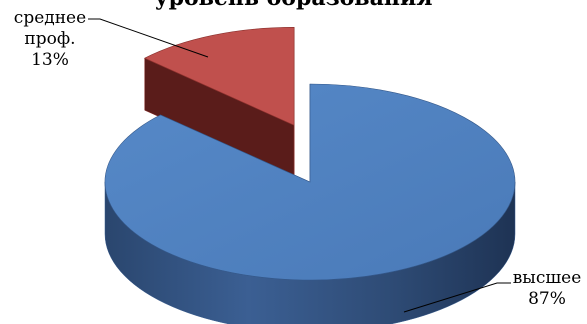 The image size is (587, 324). I want to click on slice-label-text-line-1: среднее, so click(50, 18).